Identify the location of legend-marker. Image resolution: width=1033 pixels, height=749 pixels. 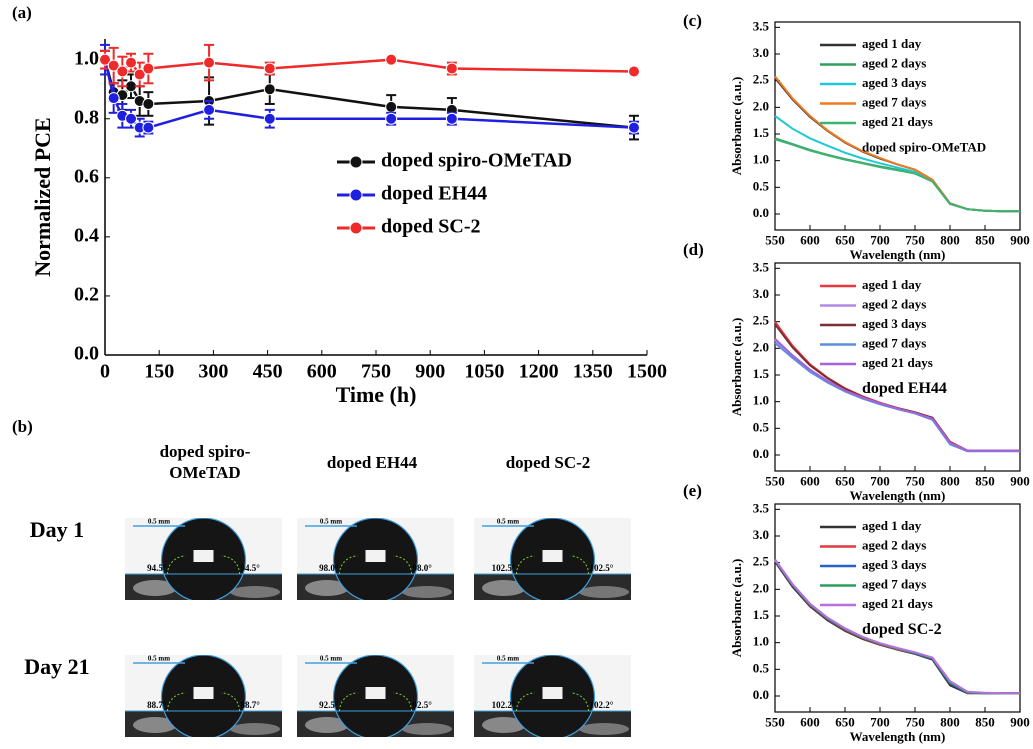
(356, 162).